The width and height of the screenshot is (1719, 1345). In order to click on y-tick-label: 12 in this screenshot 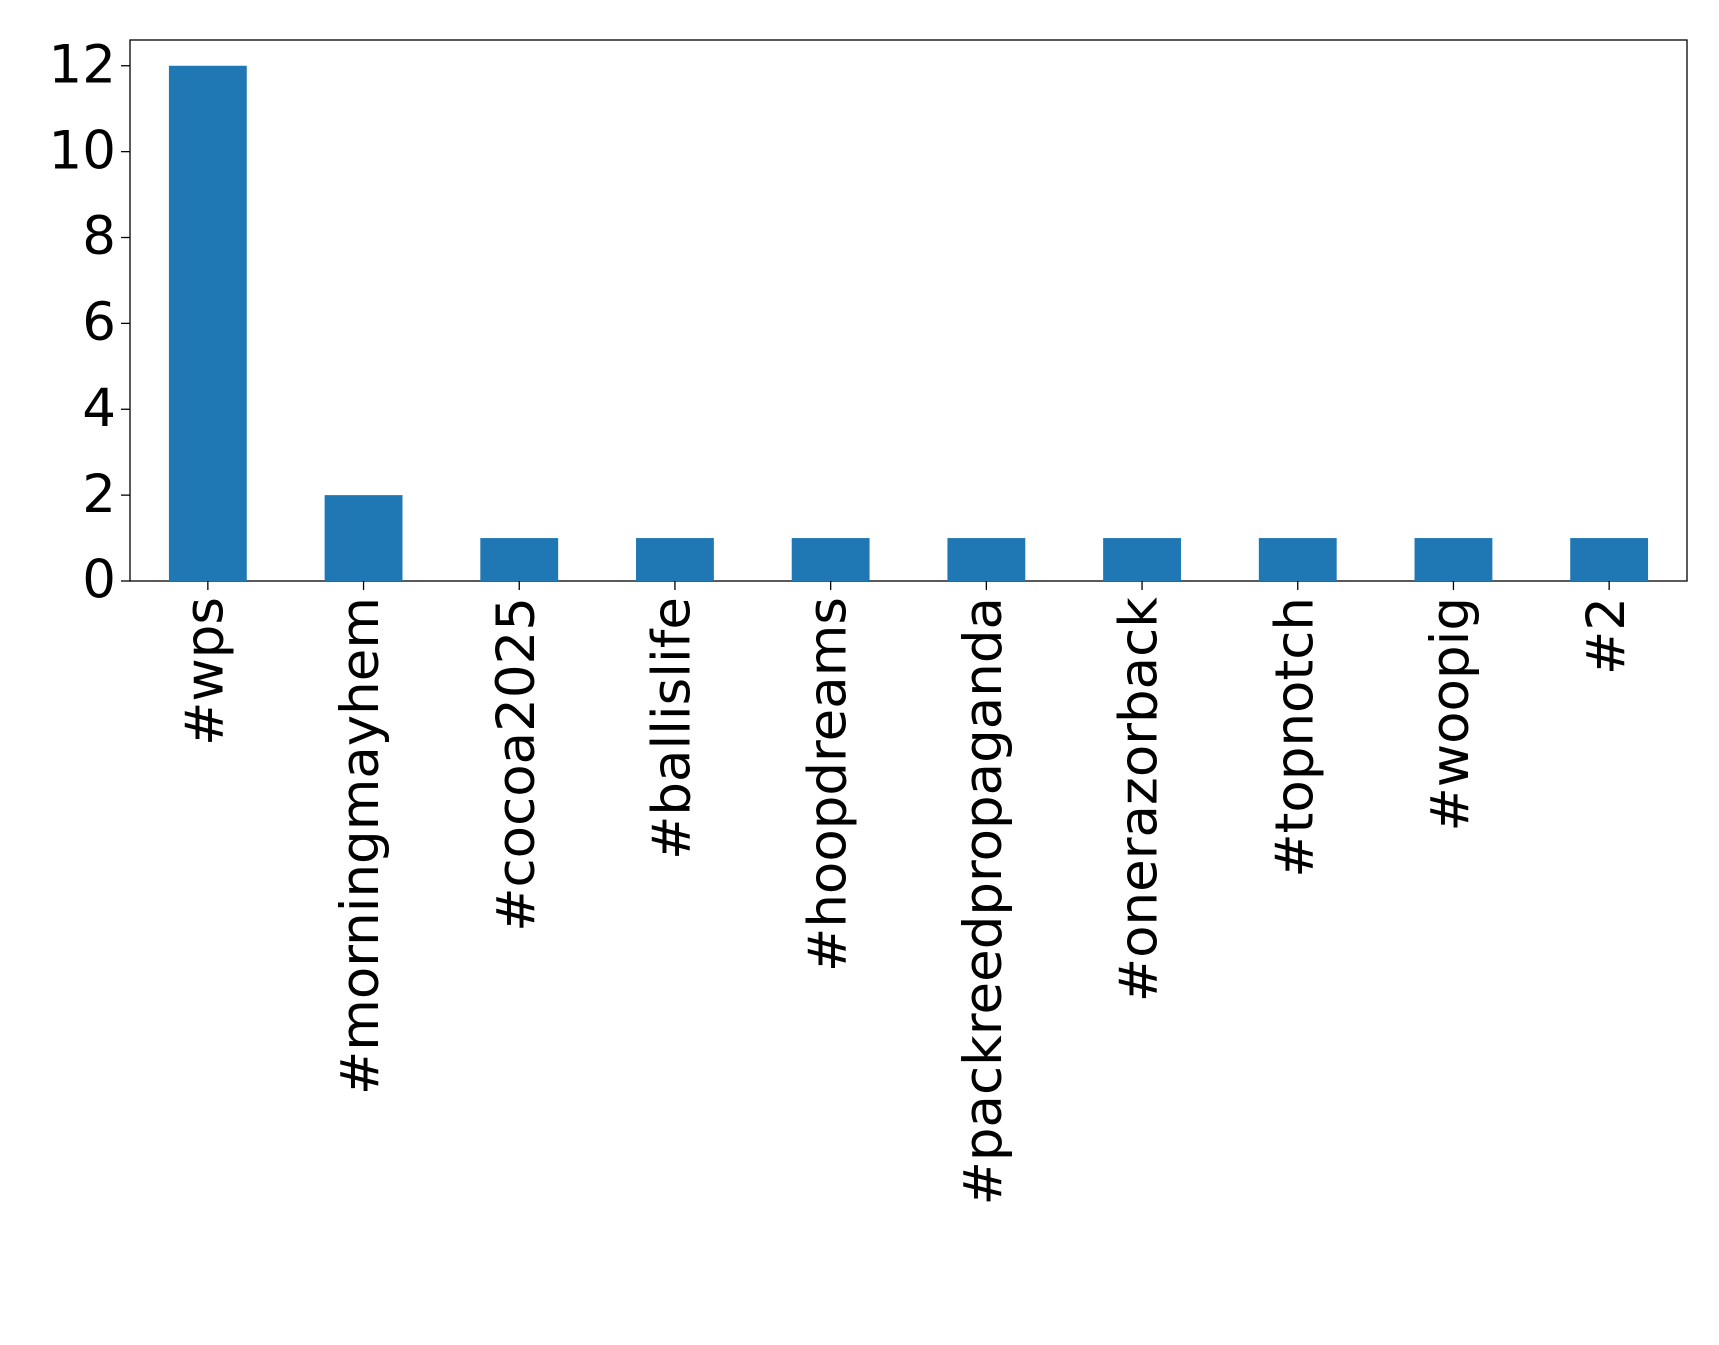, I will do `click(82, 64)`.